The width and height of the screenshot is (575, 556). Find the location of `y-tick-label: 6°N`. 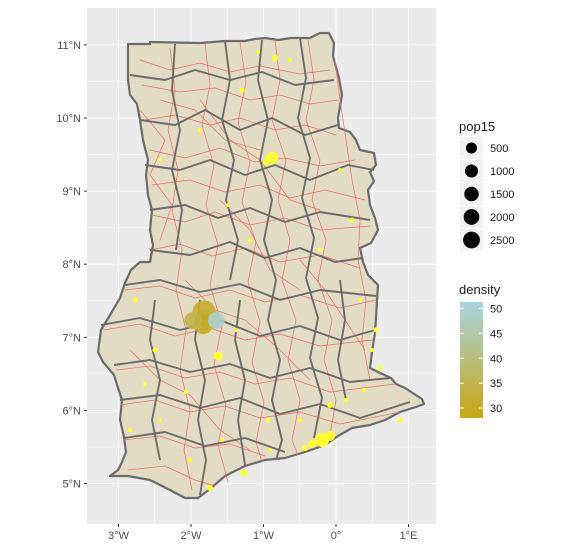

y-tick-label: 6°N is located at coordinates (72, 411).